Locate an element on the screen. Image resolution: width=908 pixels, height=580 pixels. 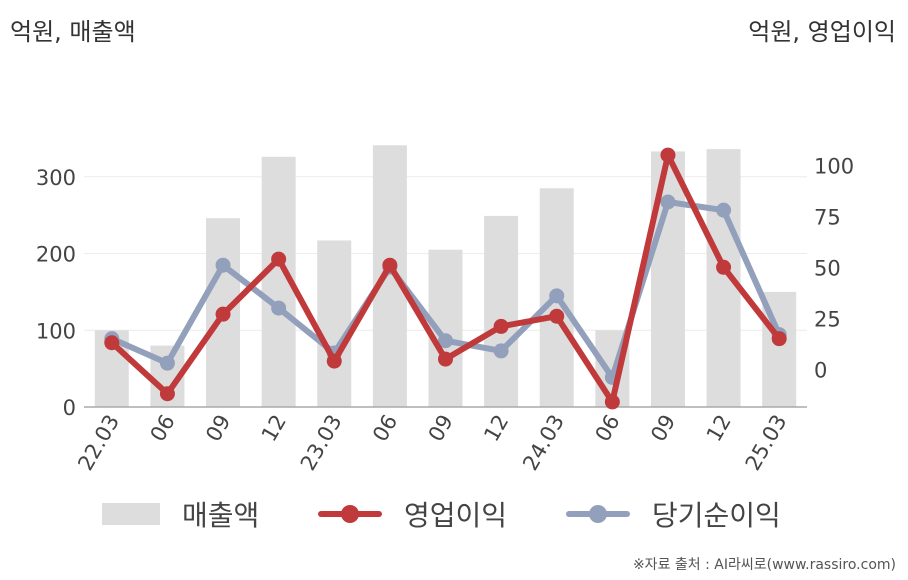
legend-swatch-operating is located at coordinates (350, 514).